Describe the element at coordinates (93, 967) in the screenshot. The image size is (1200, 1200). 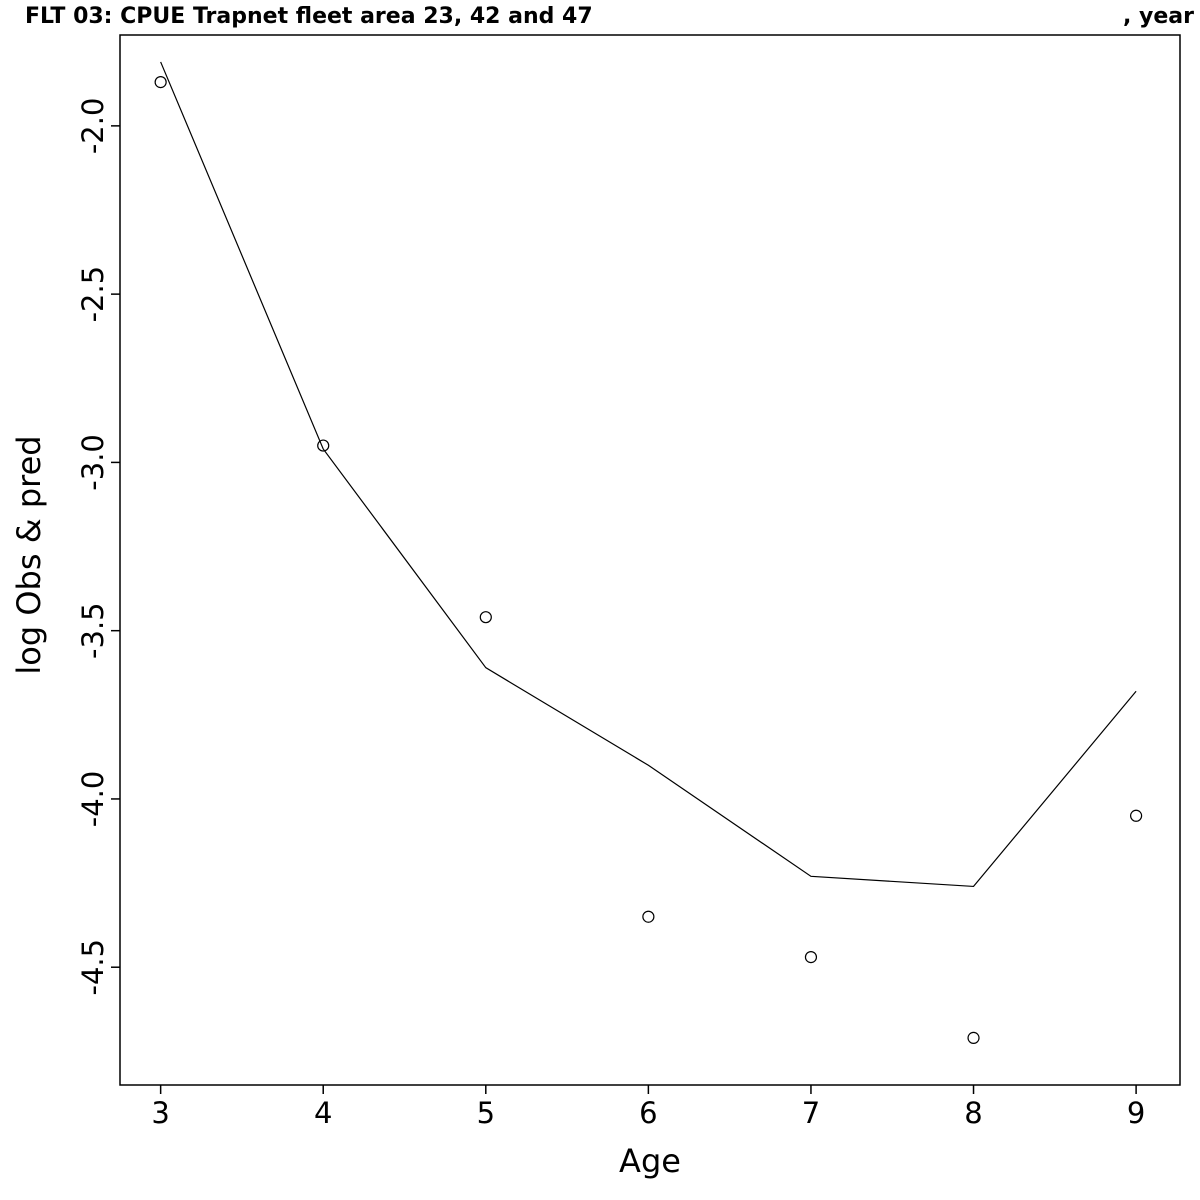
I see `y-tick-label: -4.5` at that location.